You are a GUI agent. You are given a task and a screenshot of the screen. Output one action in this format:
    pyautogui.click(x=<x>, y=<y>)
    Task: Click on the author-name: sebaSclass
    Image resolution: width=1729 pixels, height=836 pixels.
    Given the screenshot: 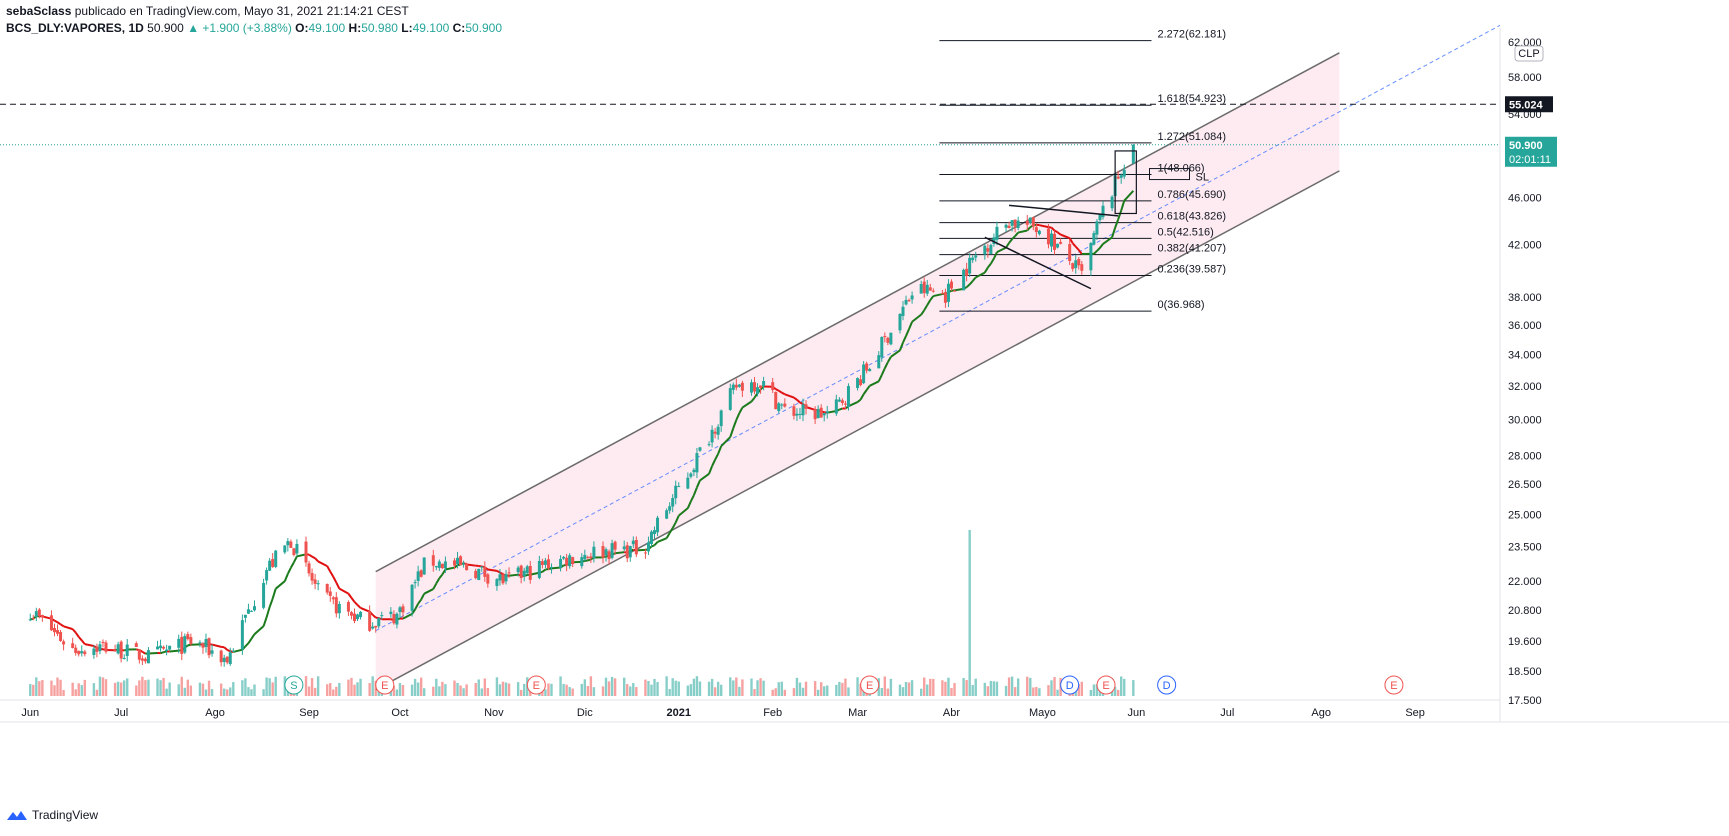 What is the action you would take?
    pyautogui.click(x=39, y=11)
    